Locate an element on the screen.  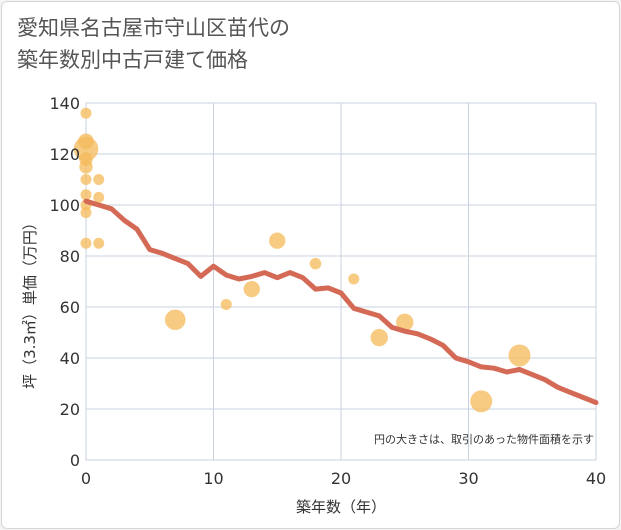
chart-title-line-1: 愛知県名古屋市守山区苗代の is located at coordinates (153, 28).